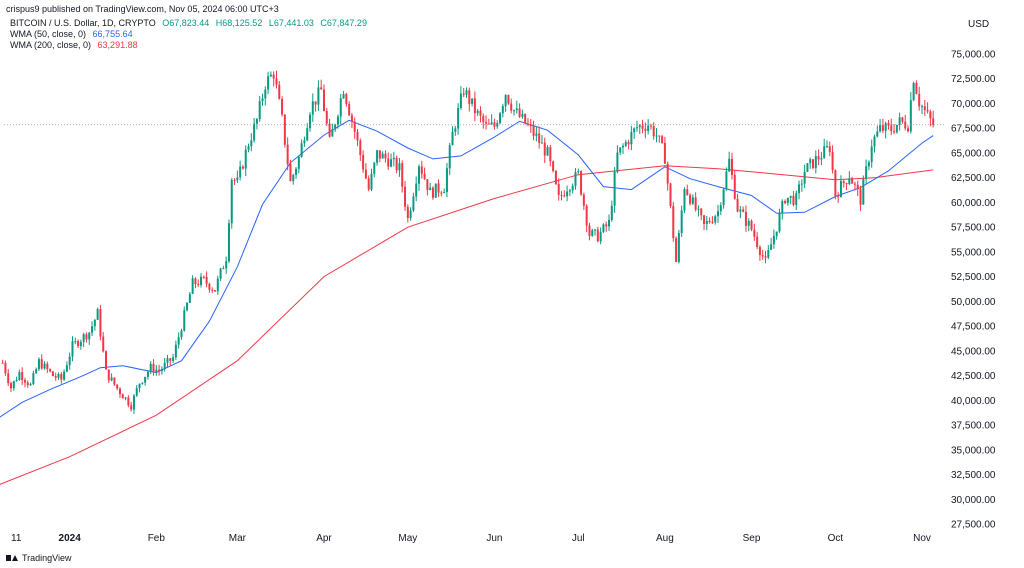 The image size is (1024, 568). What do you see at coordinates (973, 104) in the screenshot?
I see `y-tick-label: 70,000.00` at bounding box center [973, 104].